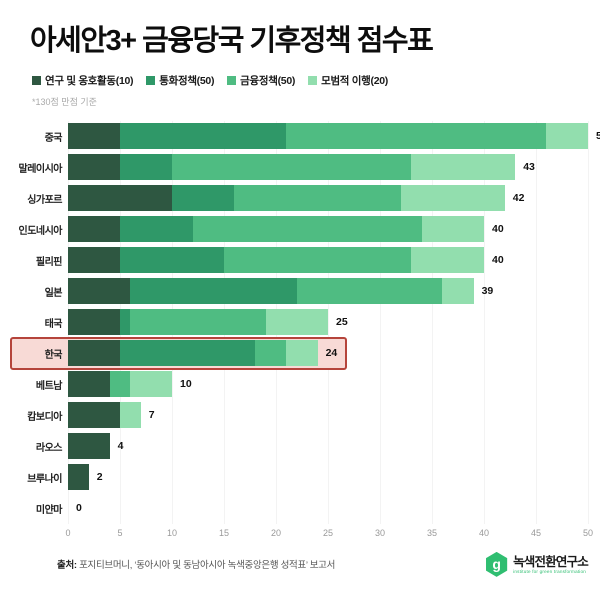 The width and height of the screenshot is (600, 598). Describe the element at coordinates (36, 80) in the screenshot. I see `legend-swatch-icon` at that location.